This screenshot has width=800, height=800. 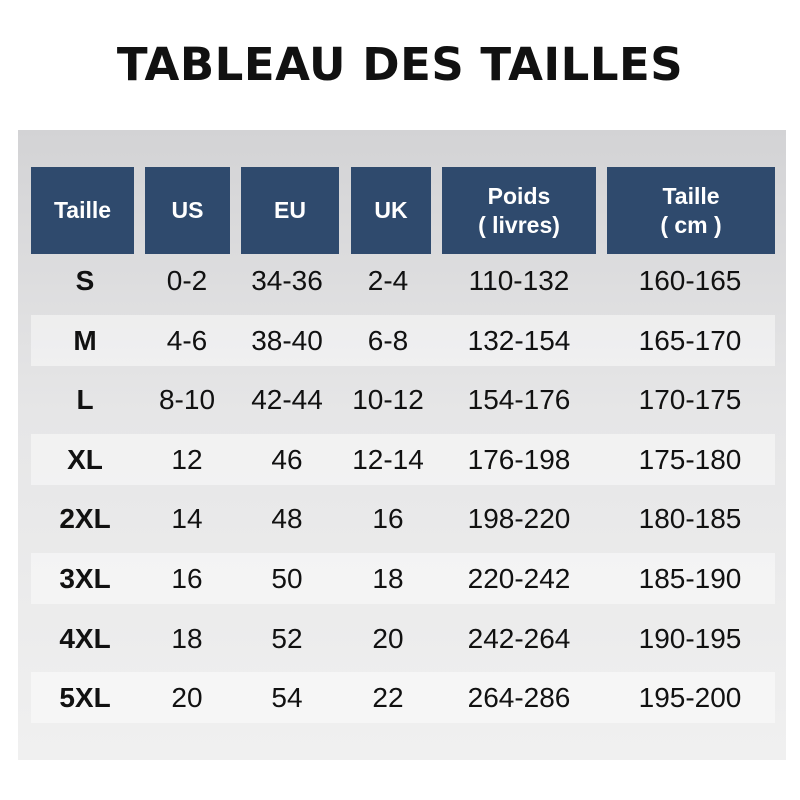 I want to click on cell-uk: 2-4, so click(x=388, y=280).